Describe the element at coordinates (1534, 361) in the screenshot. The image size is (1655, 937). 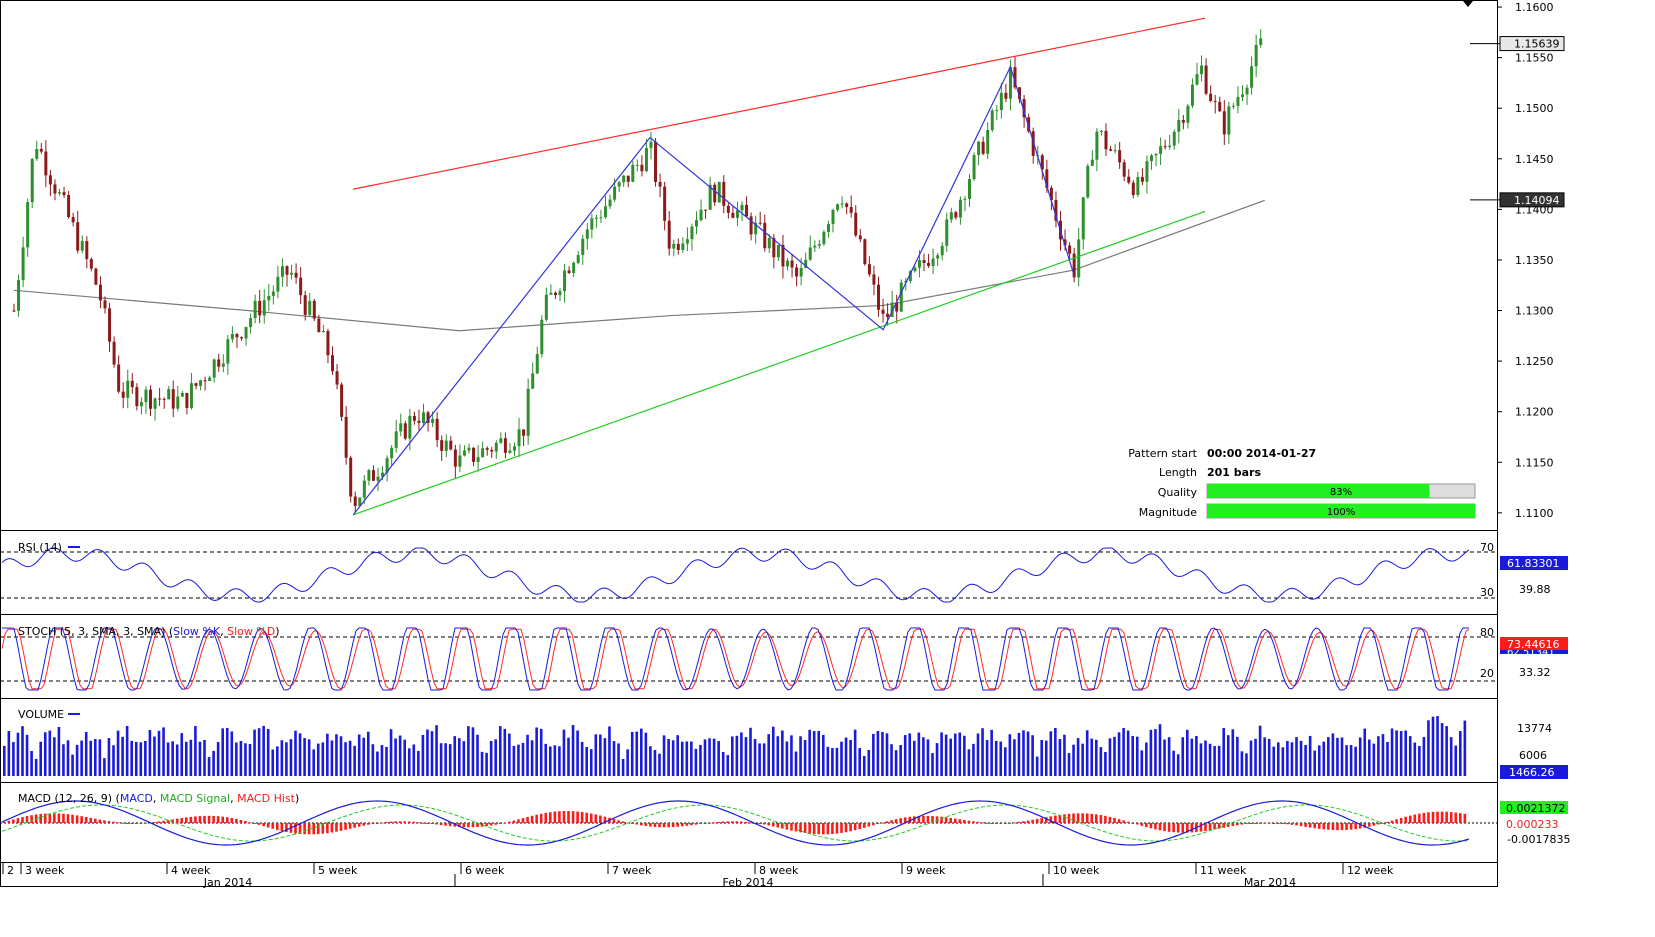
I see `price-tick-label: 1.1250` at that location.